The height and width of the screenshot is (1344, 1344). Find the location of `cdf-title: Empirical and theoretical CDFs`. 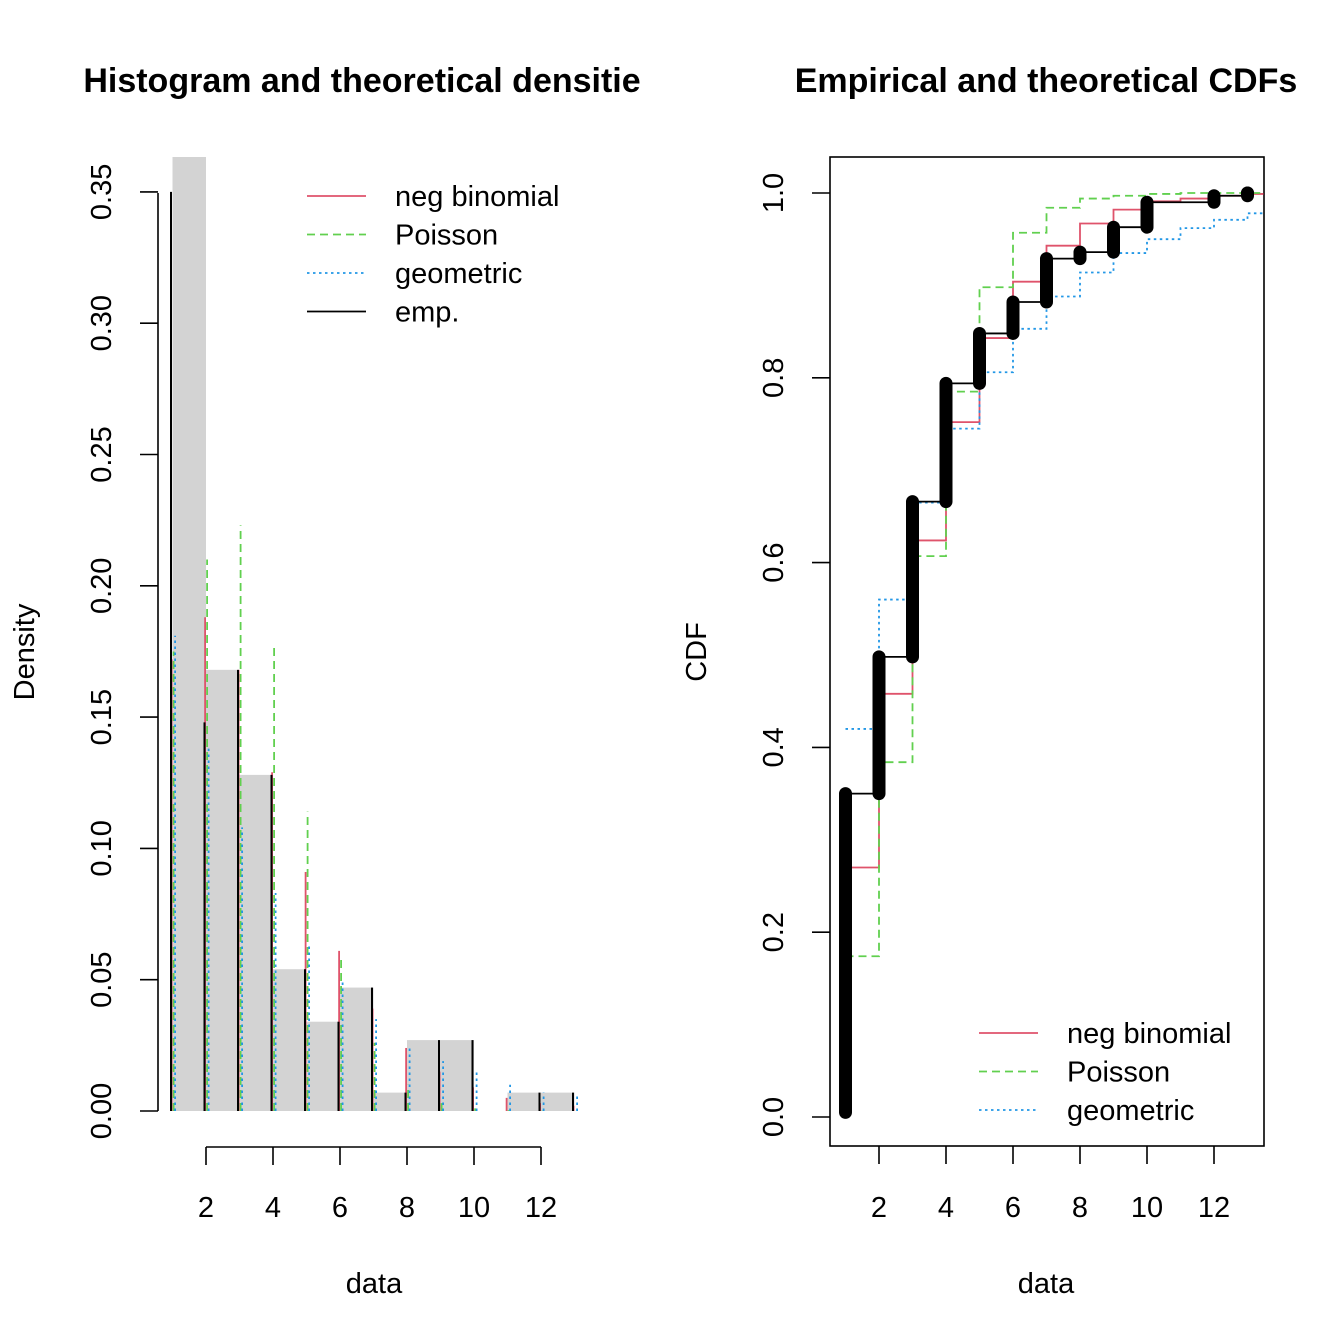

cdf-title: Empirical and theoretical CDFs is located at coordinates (1046, 81).